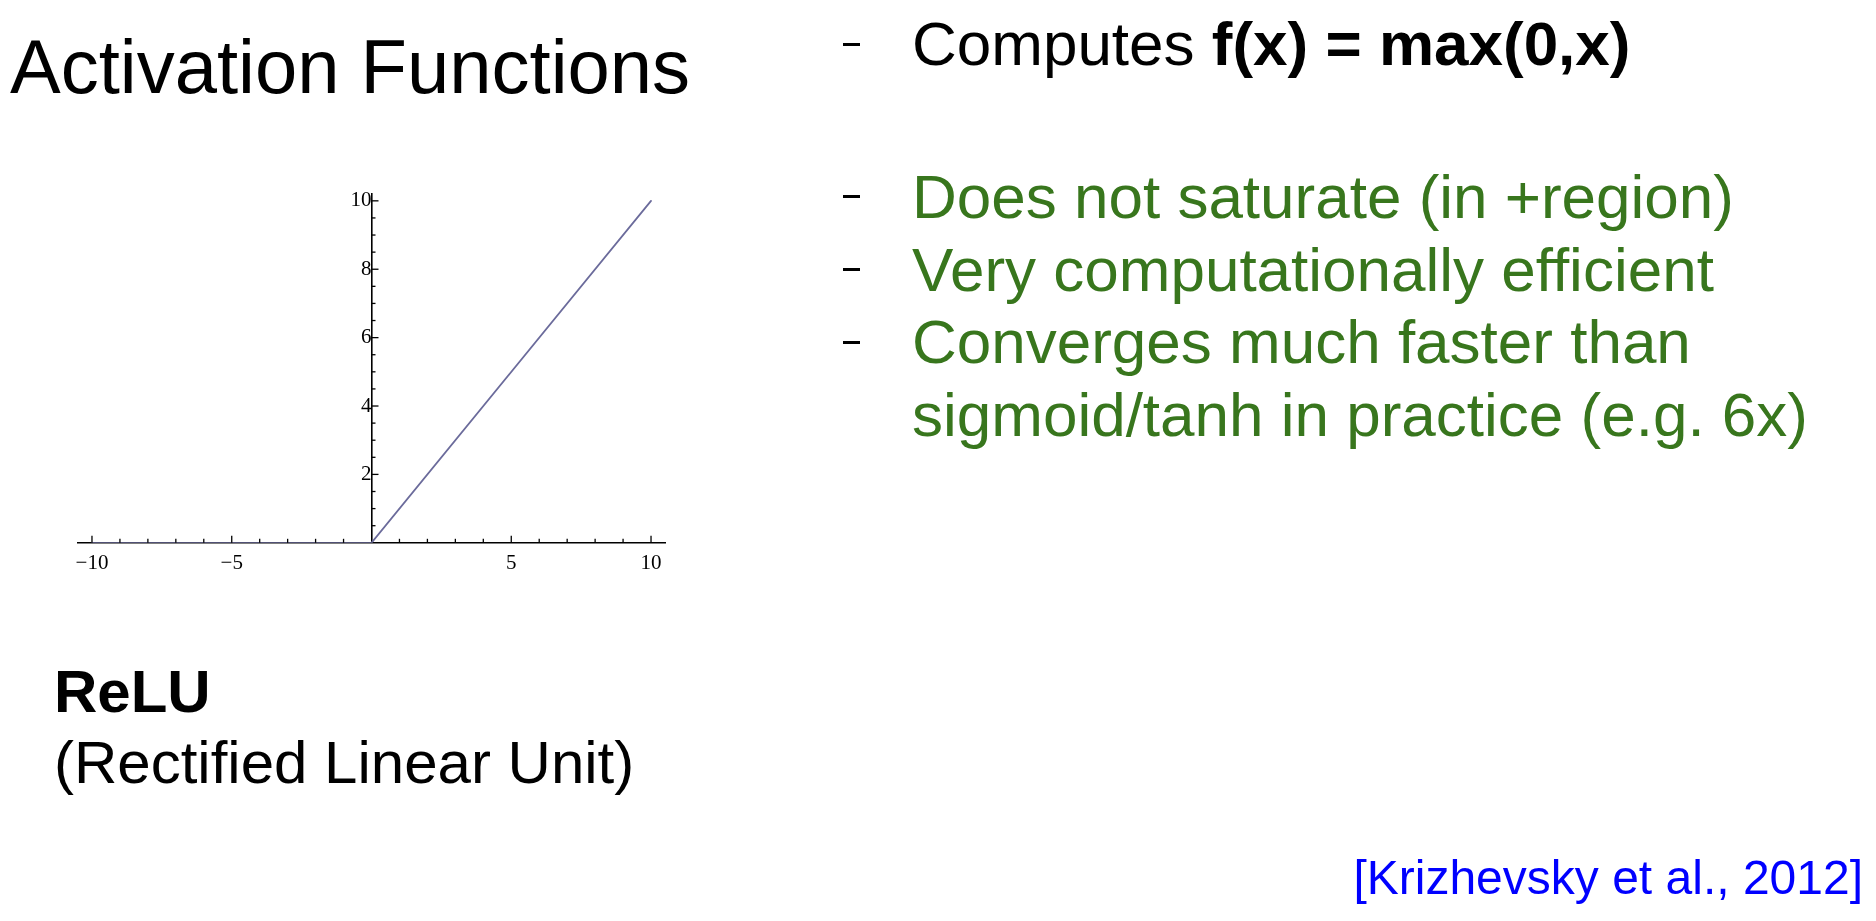 This screenshot has width=1876, height=921. I want to click on y-tick-label: 4, so click(366, 404).